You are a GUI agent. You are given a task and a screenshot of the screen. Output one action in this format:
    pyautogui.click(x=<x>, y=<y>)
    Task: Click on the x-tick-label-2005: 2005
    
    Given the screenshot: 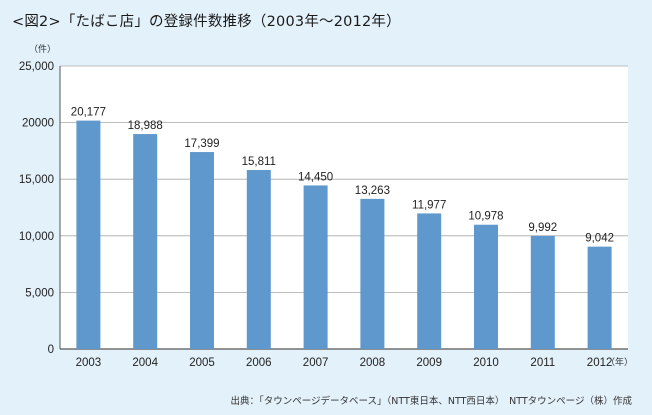 What is the action you would take?
    pyautogui.click(x=202, y=363)
    